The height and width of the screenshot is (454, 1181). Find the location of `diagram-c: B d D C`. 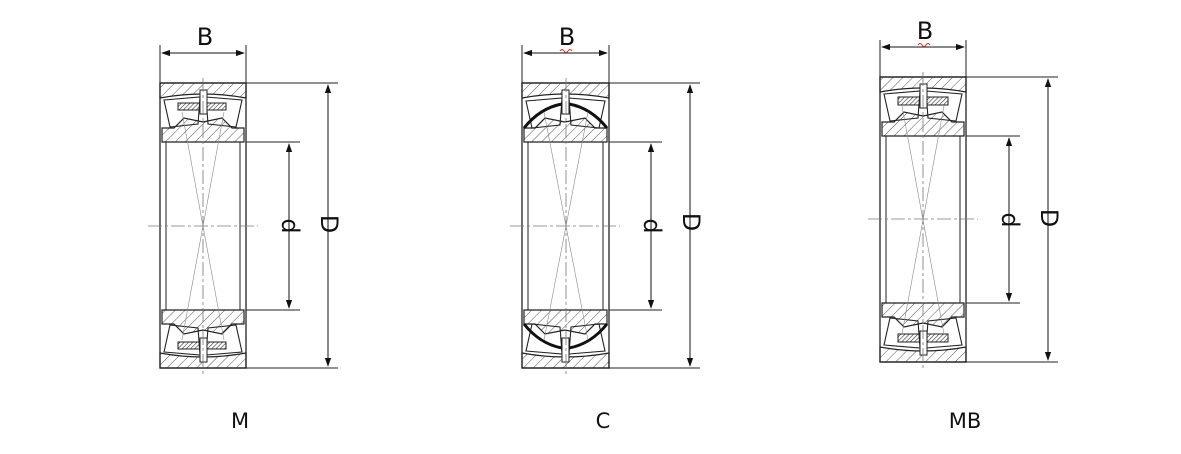

diagram-c: B d D C is located at coordinates (607, 228).